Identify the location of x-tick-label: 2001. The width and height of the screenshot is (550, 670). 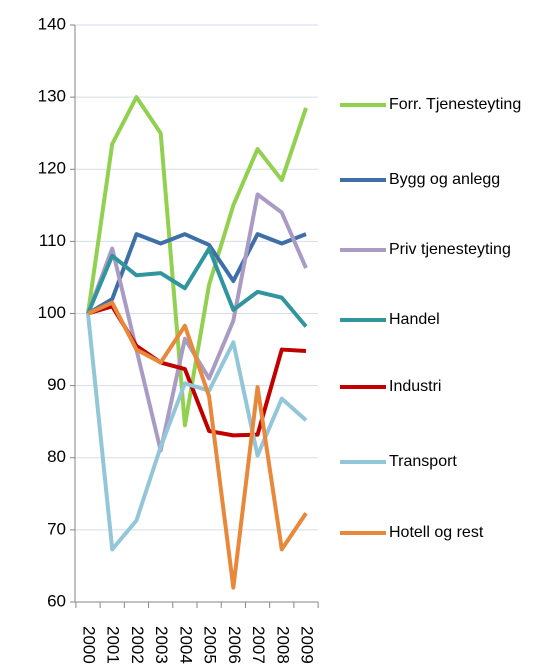
(113, 645).